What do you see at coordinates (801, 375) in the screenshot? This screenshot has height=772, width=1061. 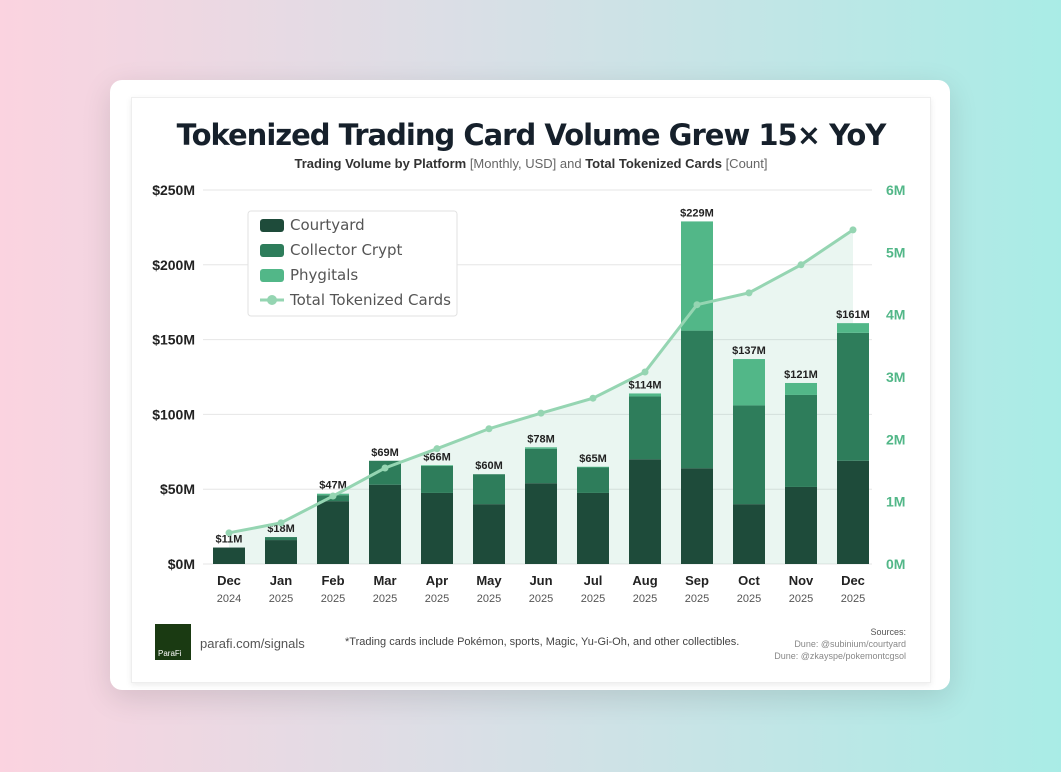 I see `data-label: $121M` at bounding box center [801, 375].